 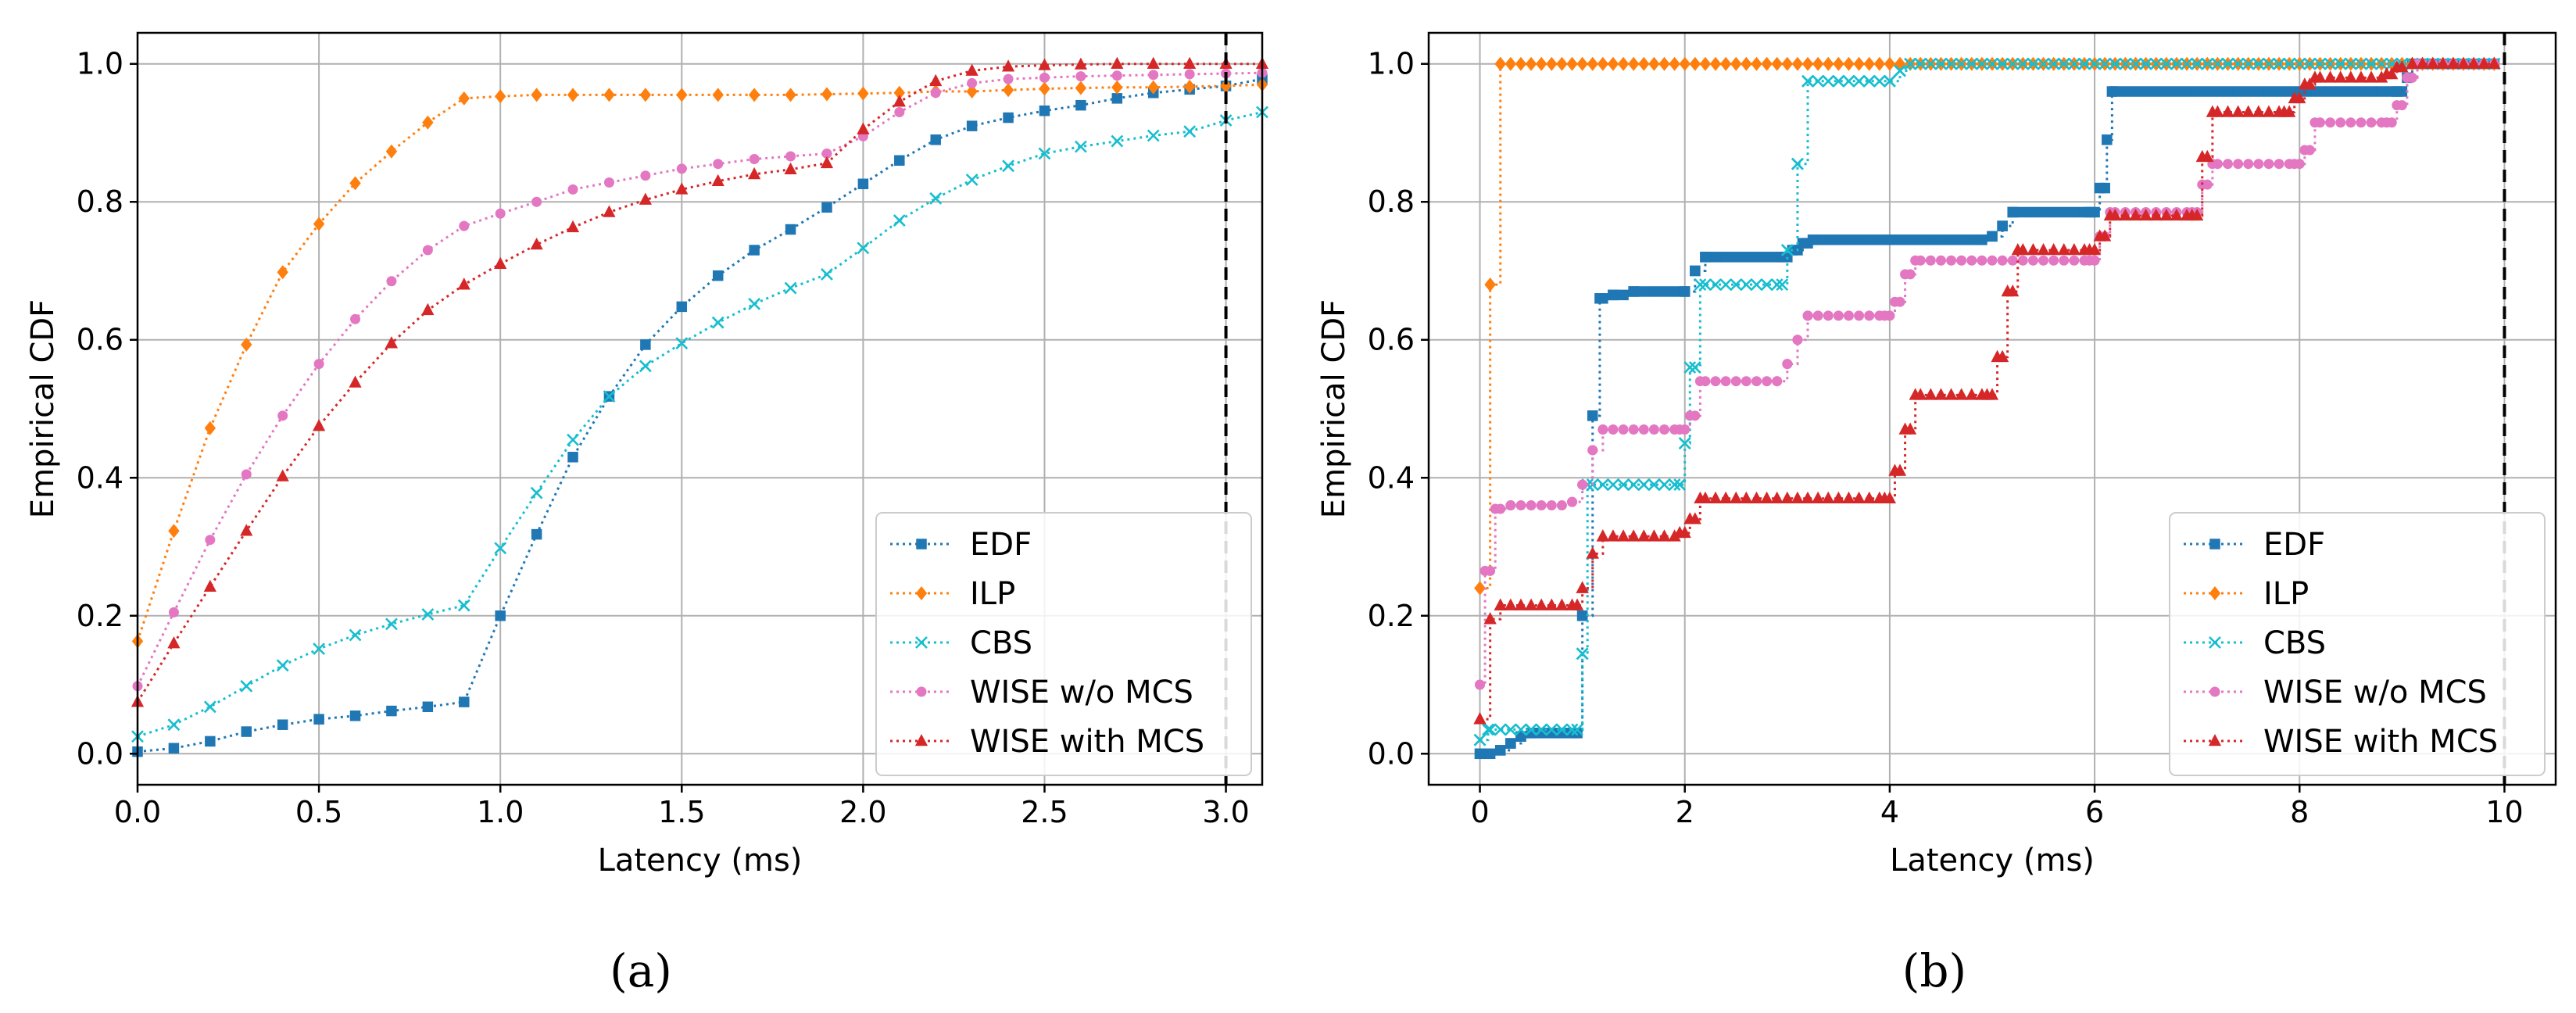 What do you see at coordinates (1479, 812) in the screenshot?
I see `x-tick-label: 0` at bounding box center [1479, 812].